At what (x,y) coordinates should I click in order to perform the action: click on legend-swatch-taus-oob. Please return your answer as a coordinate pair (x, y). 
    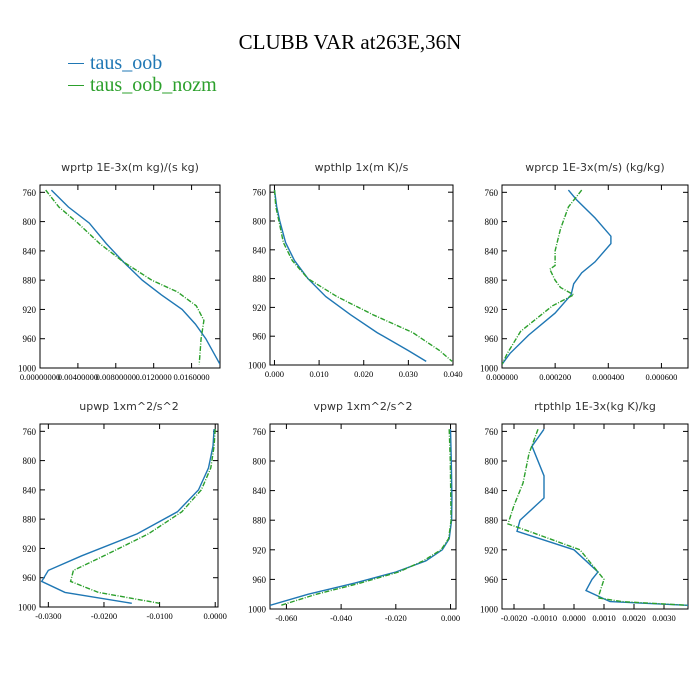
    Looking at the image, I should click on (76, 63).